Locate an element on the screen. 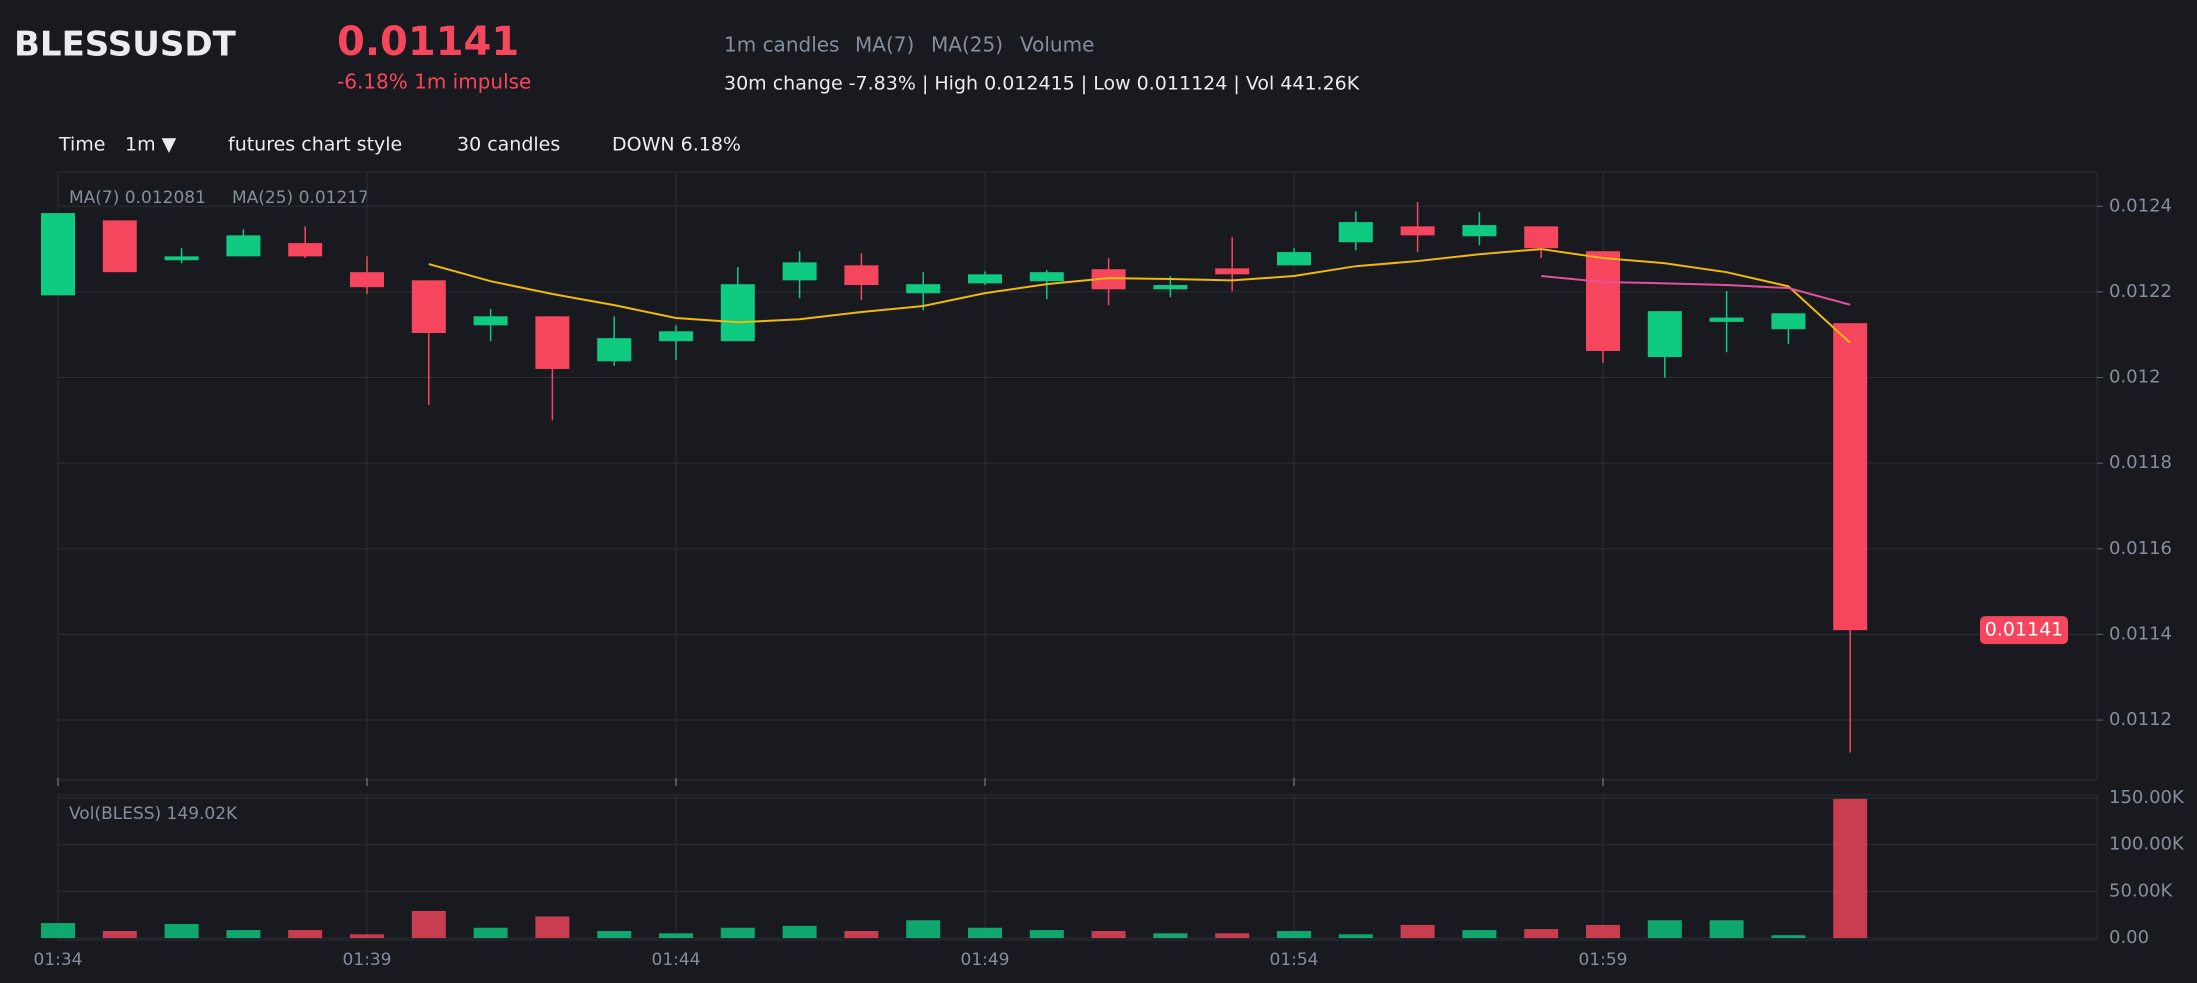 The image size is (2197, 983). x-tick-label: 01:59 is located at coordinates (1603, 960).